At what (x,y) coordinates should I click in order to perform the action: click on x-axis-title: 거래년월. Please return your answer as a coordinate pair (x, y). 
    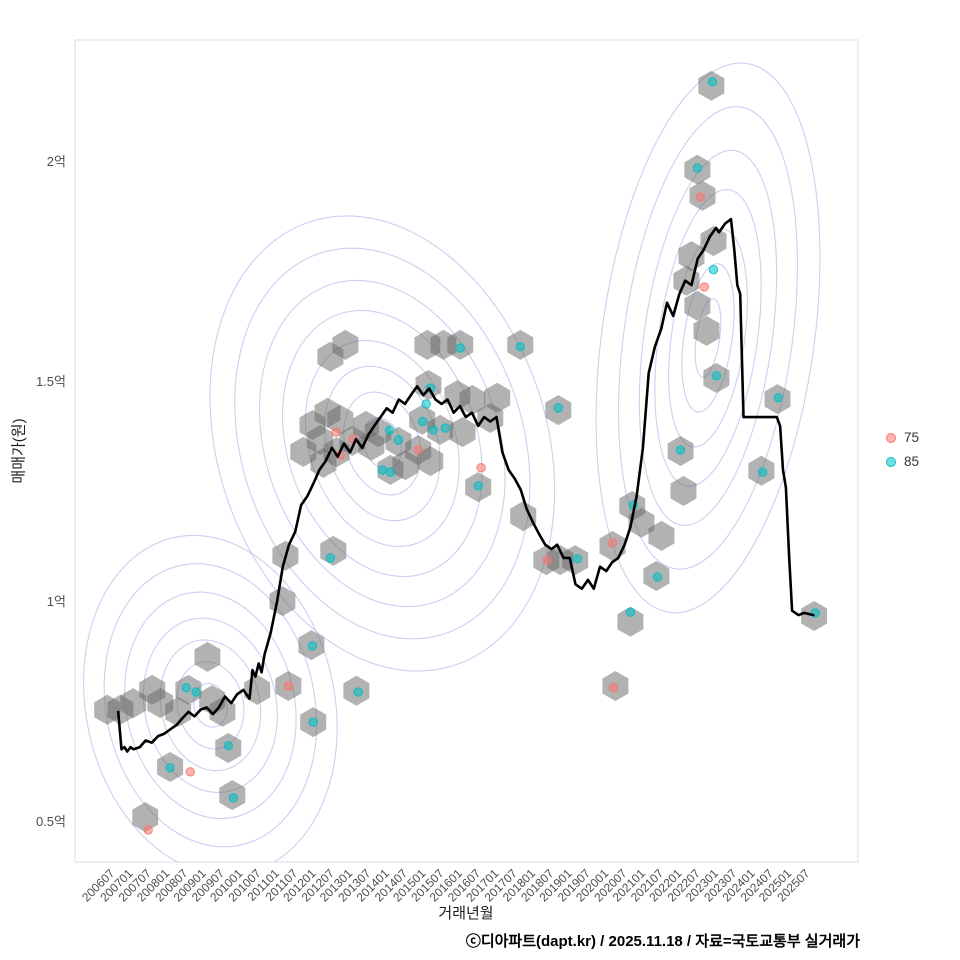
    Looking at the image, I should click on (466, 913).